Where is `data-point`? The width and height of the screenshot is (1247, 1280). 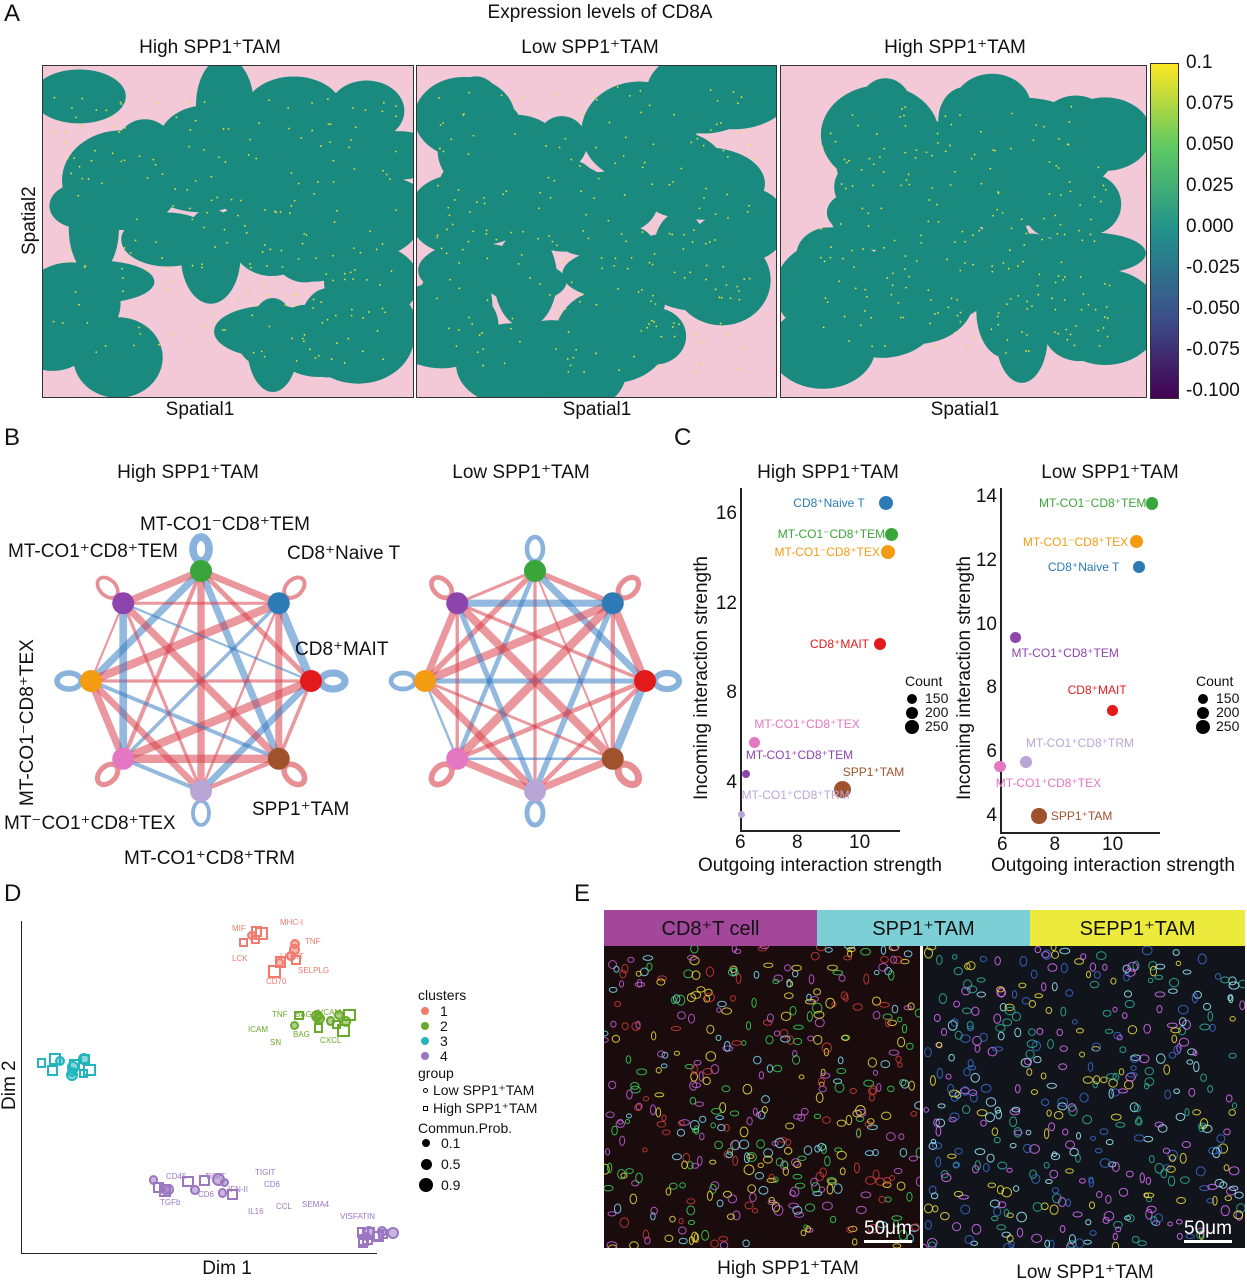 data-point is located at coordinates (888, 552).